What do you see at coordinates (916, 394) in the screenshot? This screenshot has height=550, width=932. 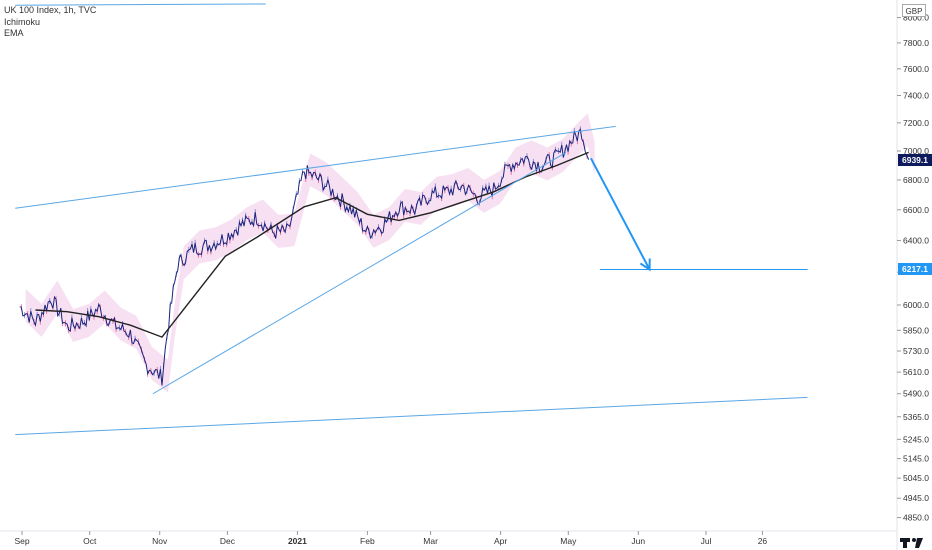 I see `y-tick-label-14: 5490.0` at bounding box center [916, 394].